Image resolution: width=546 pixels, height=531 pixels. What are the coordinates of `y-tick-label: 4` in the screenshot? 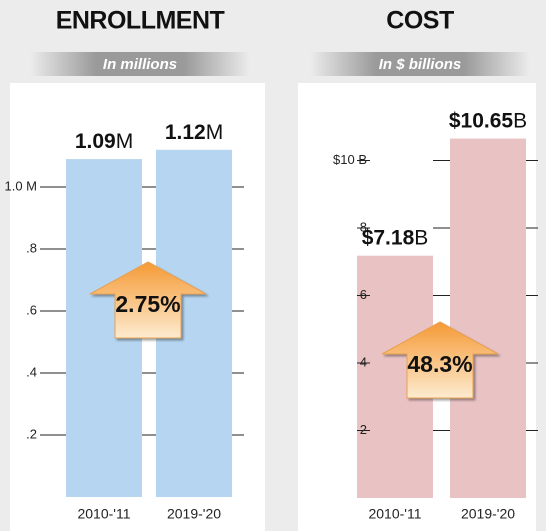 It's located at (363, 361).